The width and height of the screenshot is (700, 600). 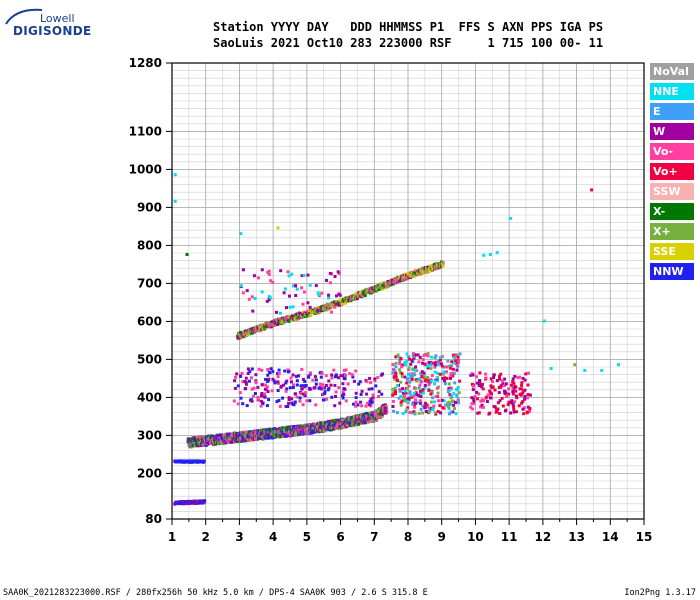 What do you see at coordinates (153, 519) in the screenshot?
I see `y-tick-label: 80` at bounding box center [153, 519].